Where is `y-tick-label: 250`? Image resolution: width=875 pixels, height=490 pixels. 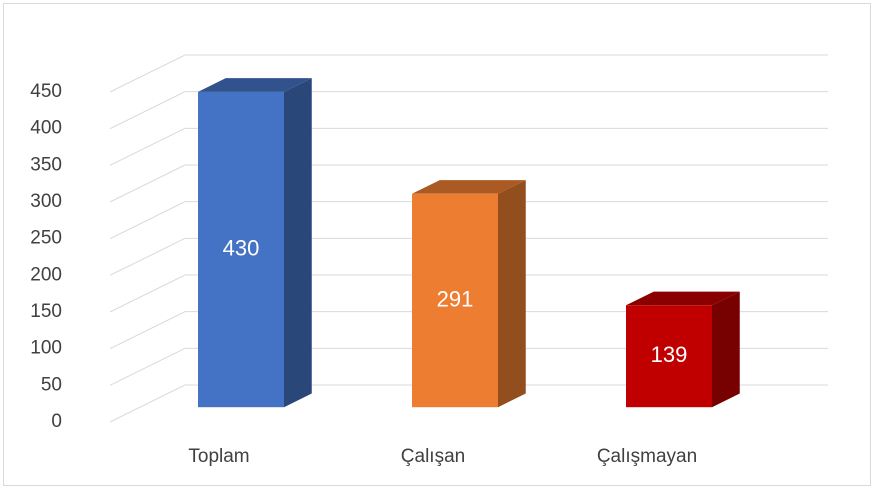
y-tick-label: 250 is located at coordinates (46, 238).